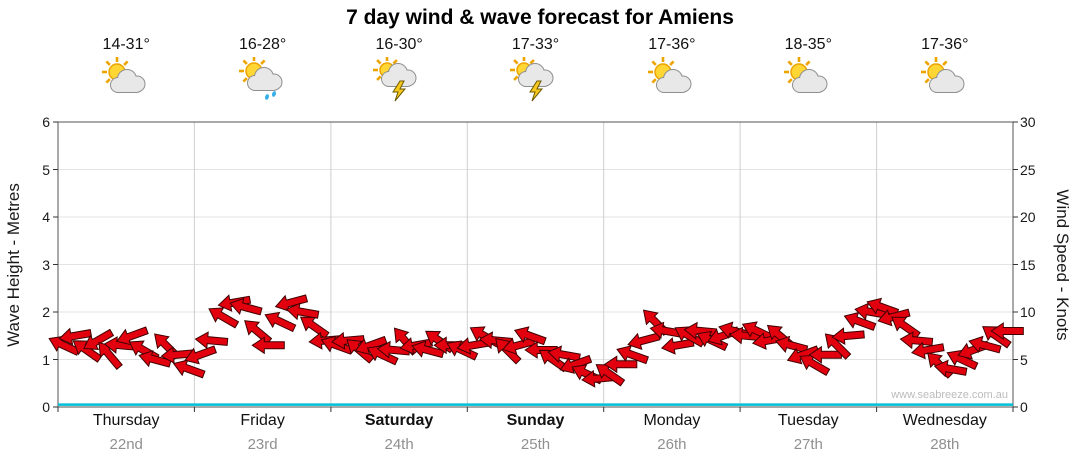 Image resolution: width=1080 pixels, height=475 pixels. What do you see at coordinates (535, 432) in the screenshot?
I see `day-footer-sunday: Sunday 25th` at bounding box center [535, 432].